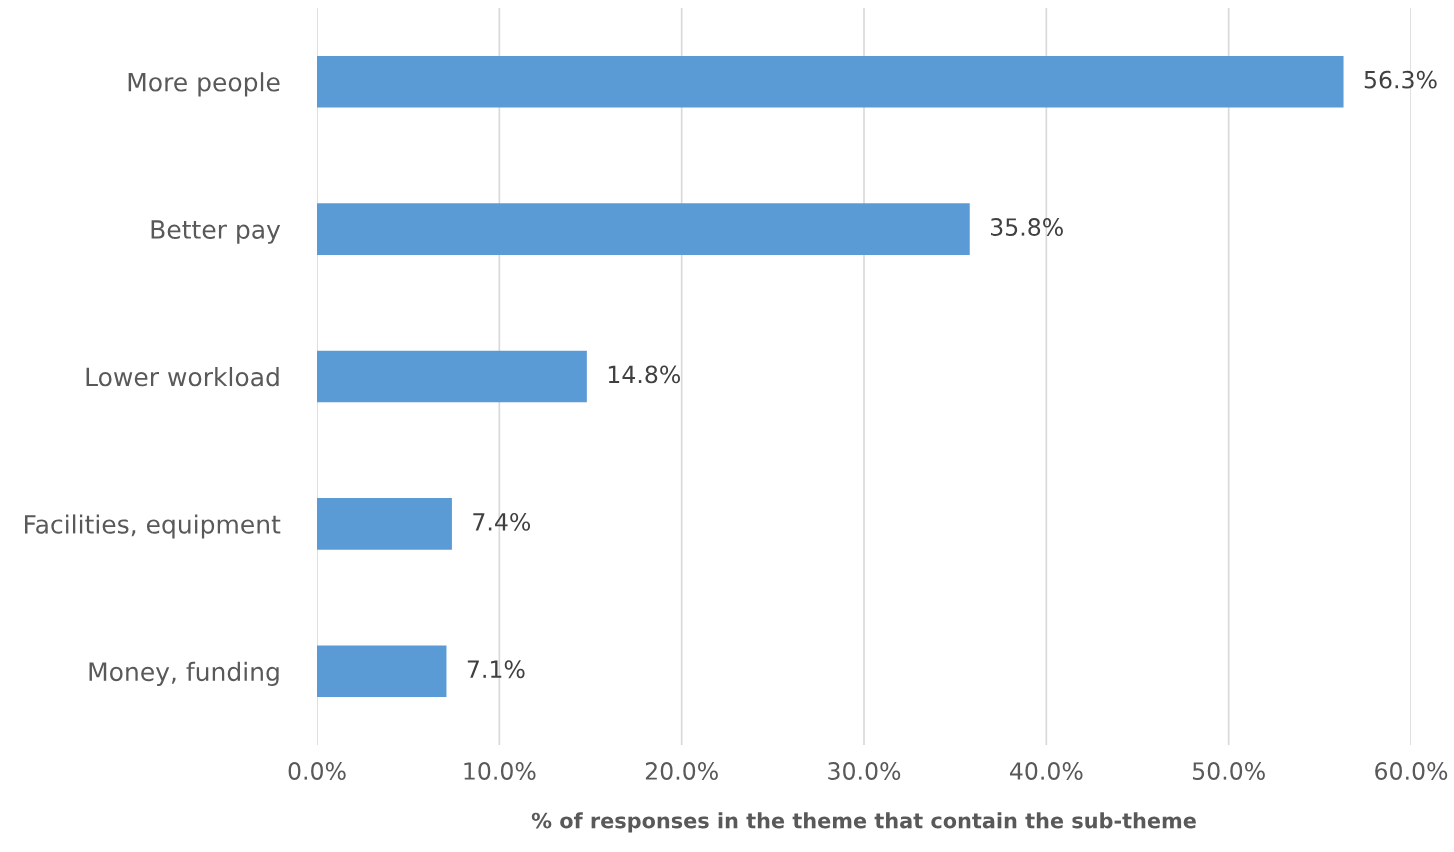 This screenshot has height=852, width=1454. What do you see at coordinates (204, 84) in the screenshot?
I see `y-tick-label: More people` at bounding box center [204, 84].